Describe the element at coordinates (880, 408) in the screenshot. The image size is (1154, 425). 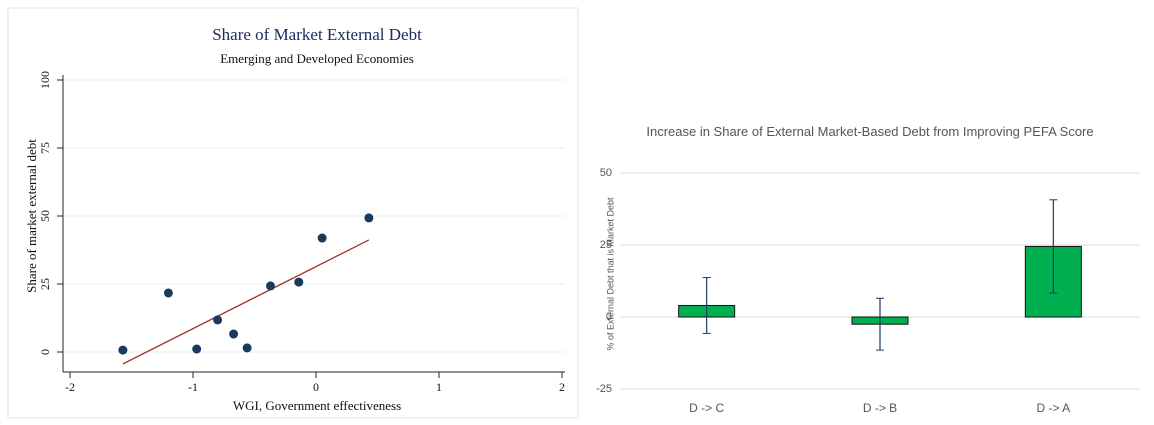
I see `x-tick-label: D -> B` at that location.